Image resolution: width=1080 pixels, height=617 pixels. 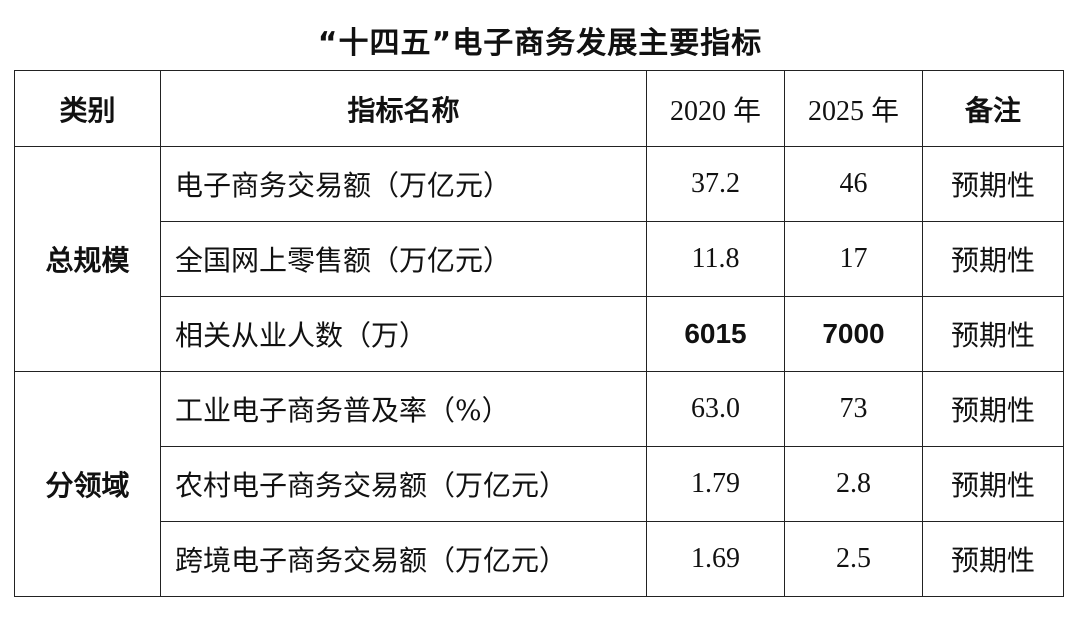 What do you see at coordinates (853, 409) in the screenshot?
I see `value-2025: 73` at bounding box center [853, 409].